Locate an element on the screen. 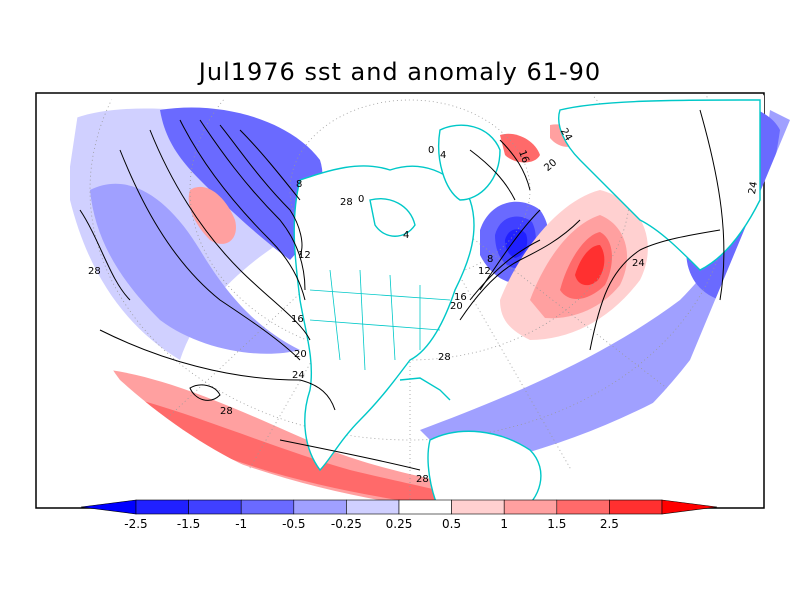 The width and height of the screenshot is (800, 600). colorbar-tick-label: 0.5 is located at coordinates (451, 524).